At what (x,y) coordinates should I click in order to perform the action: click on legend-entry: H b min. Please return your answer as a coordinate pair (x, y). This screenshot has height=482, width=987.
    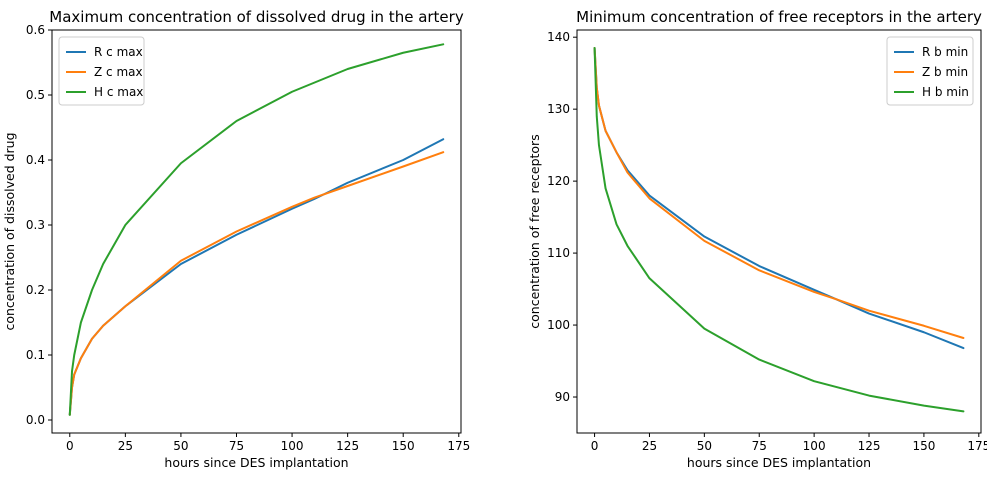
    Looking at the image, I should click on (945, 92).